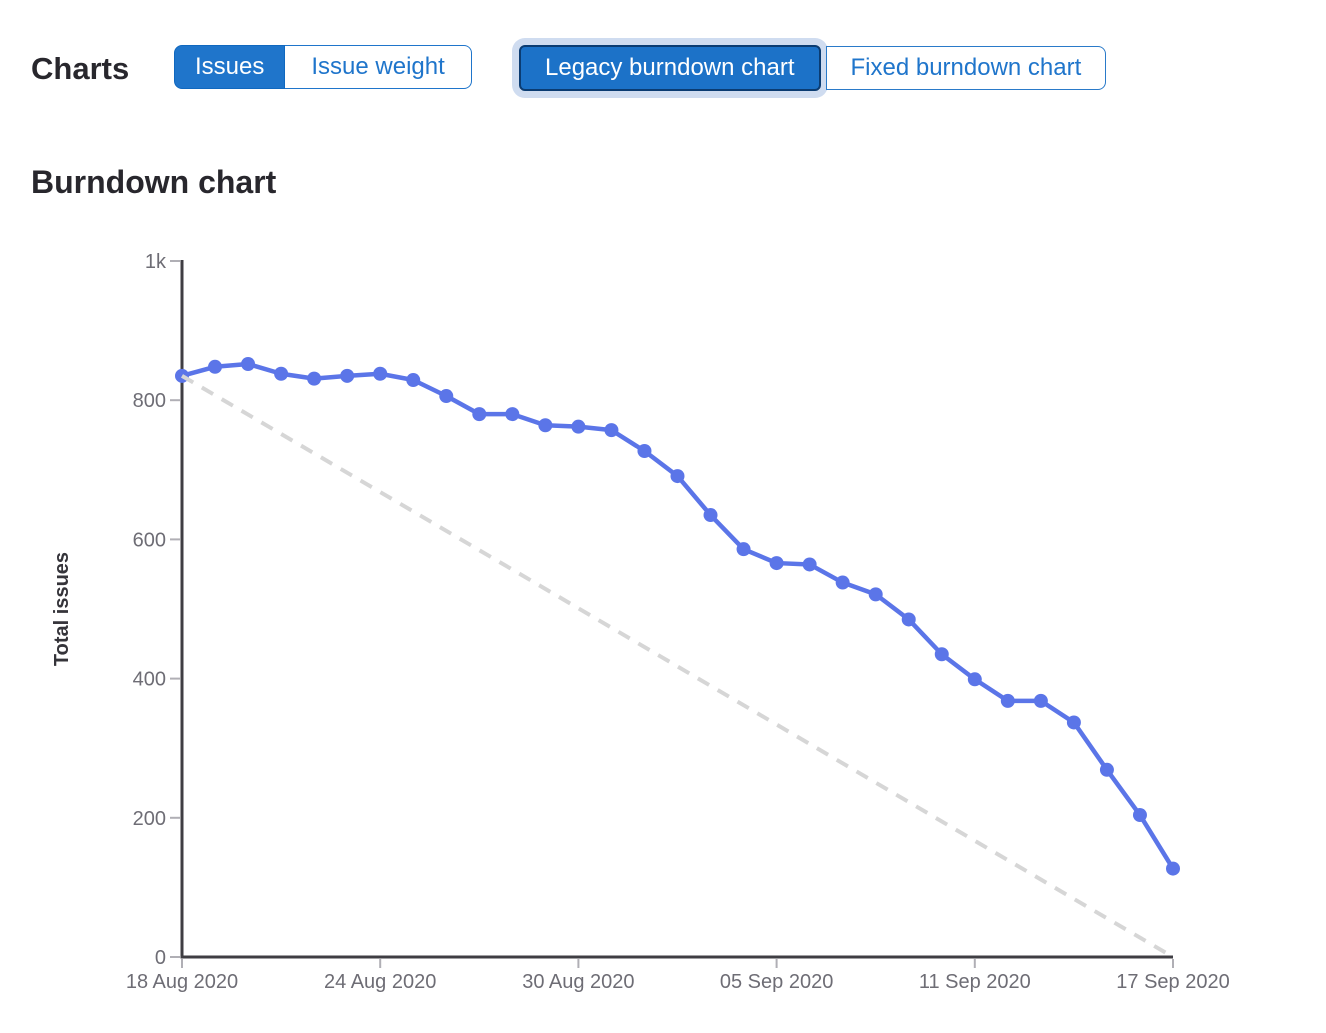 The width and height of the screenshot is (1326, 1033). What do you see at coordinates (160, 958) in the screenshot?
I see `y-axis-tick-label: 0` at bounding box center [160, 958].